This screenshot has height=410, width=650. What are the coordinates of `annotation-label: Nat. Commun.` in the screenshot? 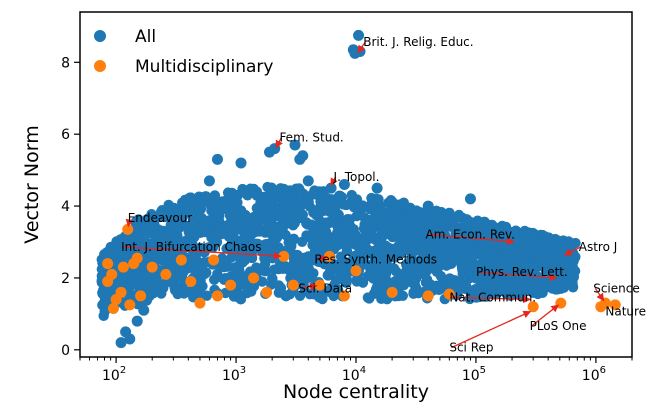 It's located at (492, 297).